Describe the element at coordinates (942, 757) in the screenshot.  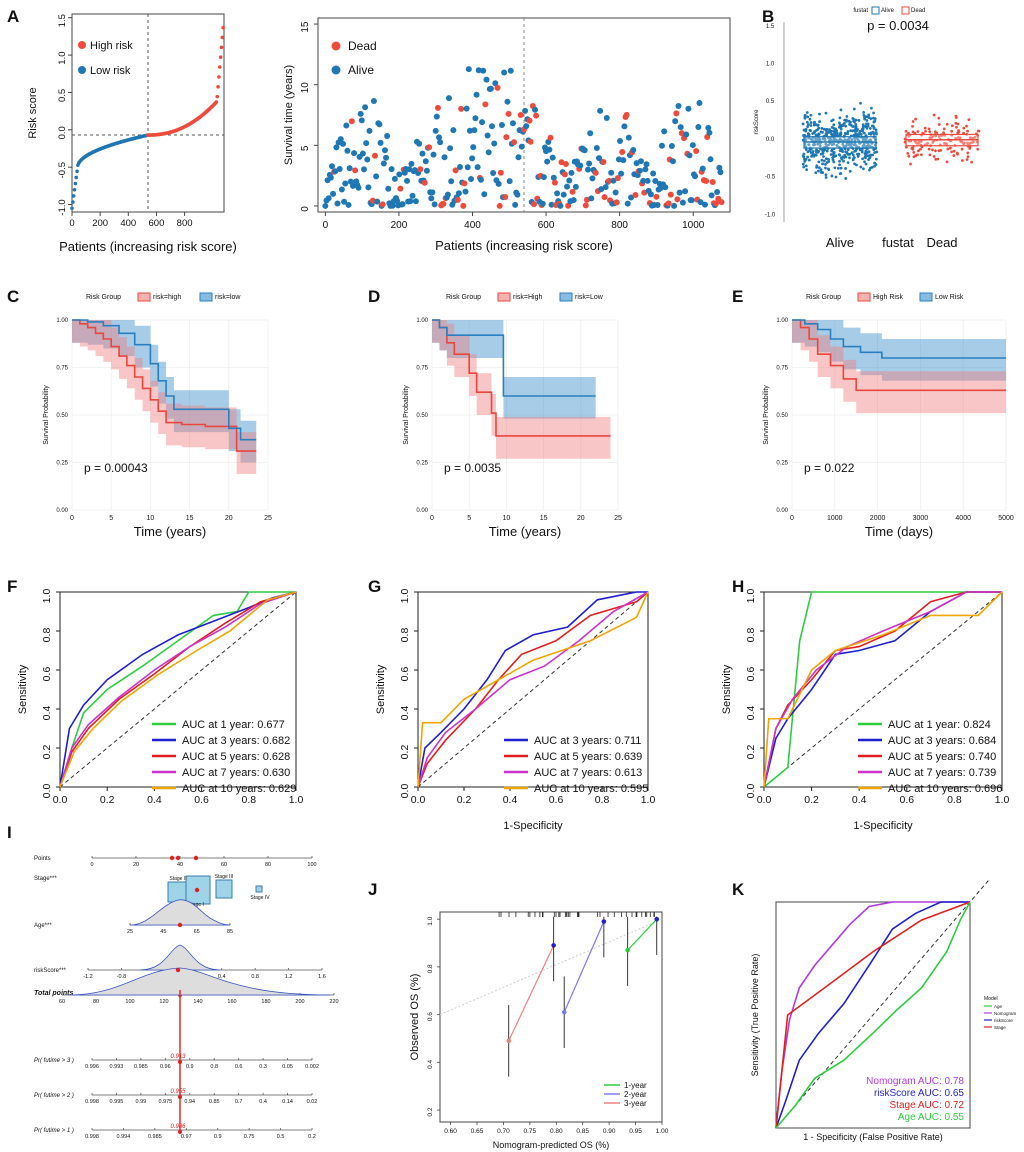
I see `roc-h-legend-label-2: AUC at 5 years: 0.740` at that location.